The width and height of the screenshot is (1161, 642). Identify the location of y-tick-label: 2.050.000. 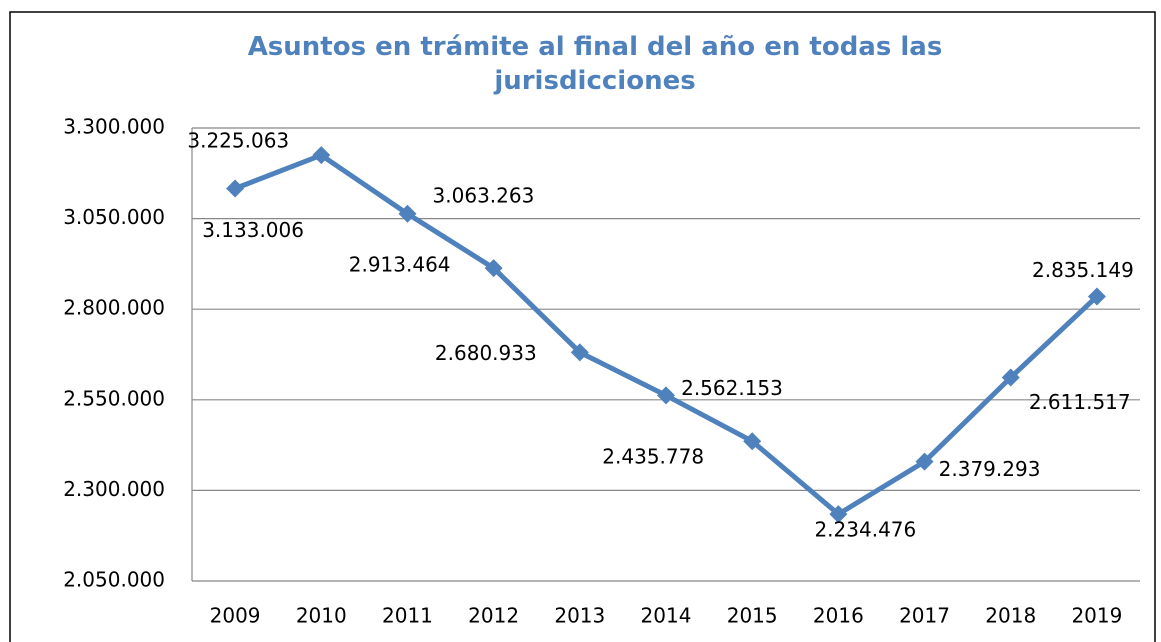
(114, 580).